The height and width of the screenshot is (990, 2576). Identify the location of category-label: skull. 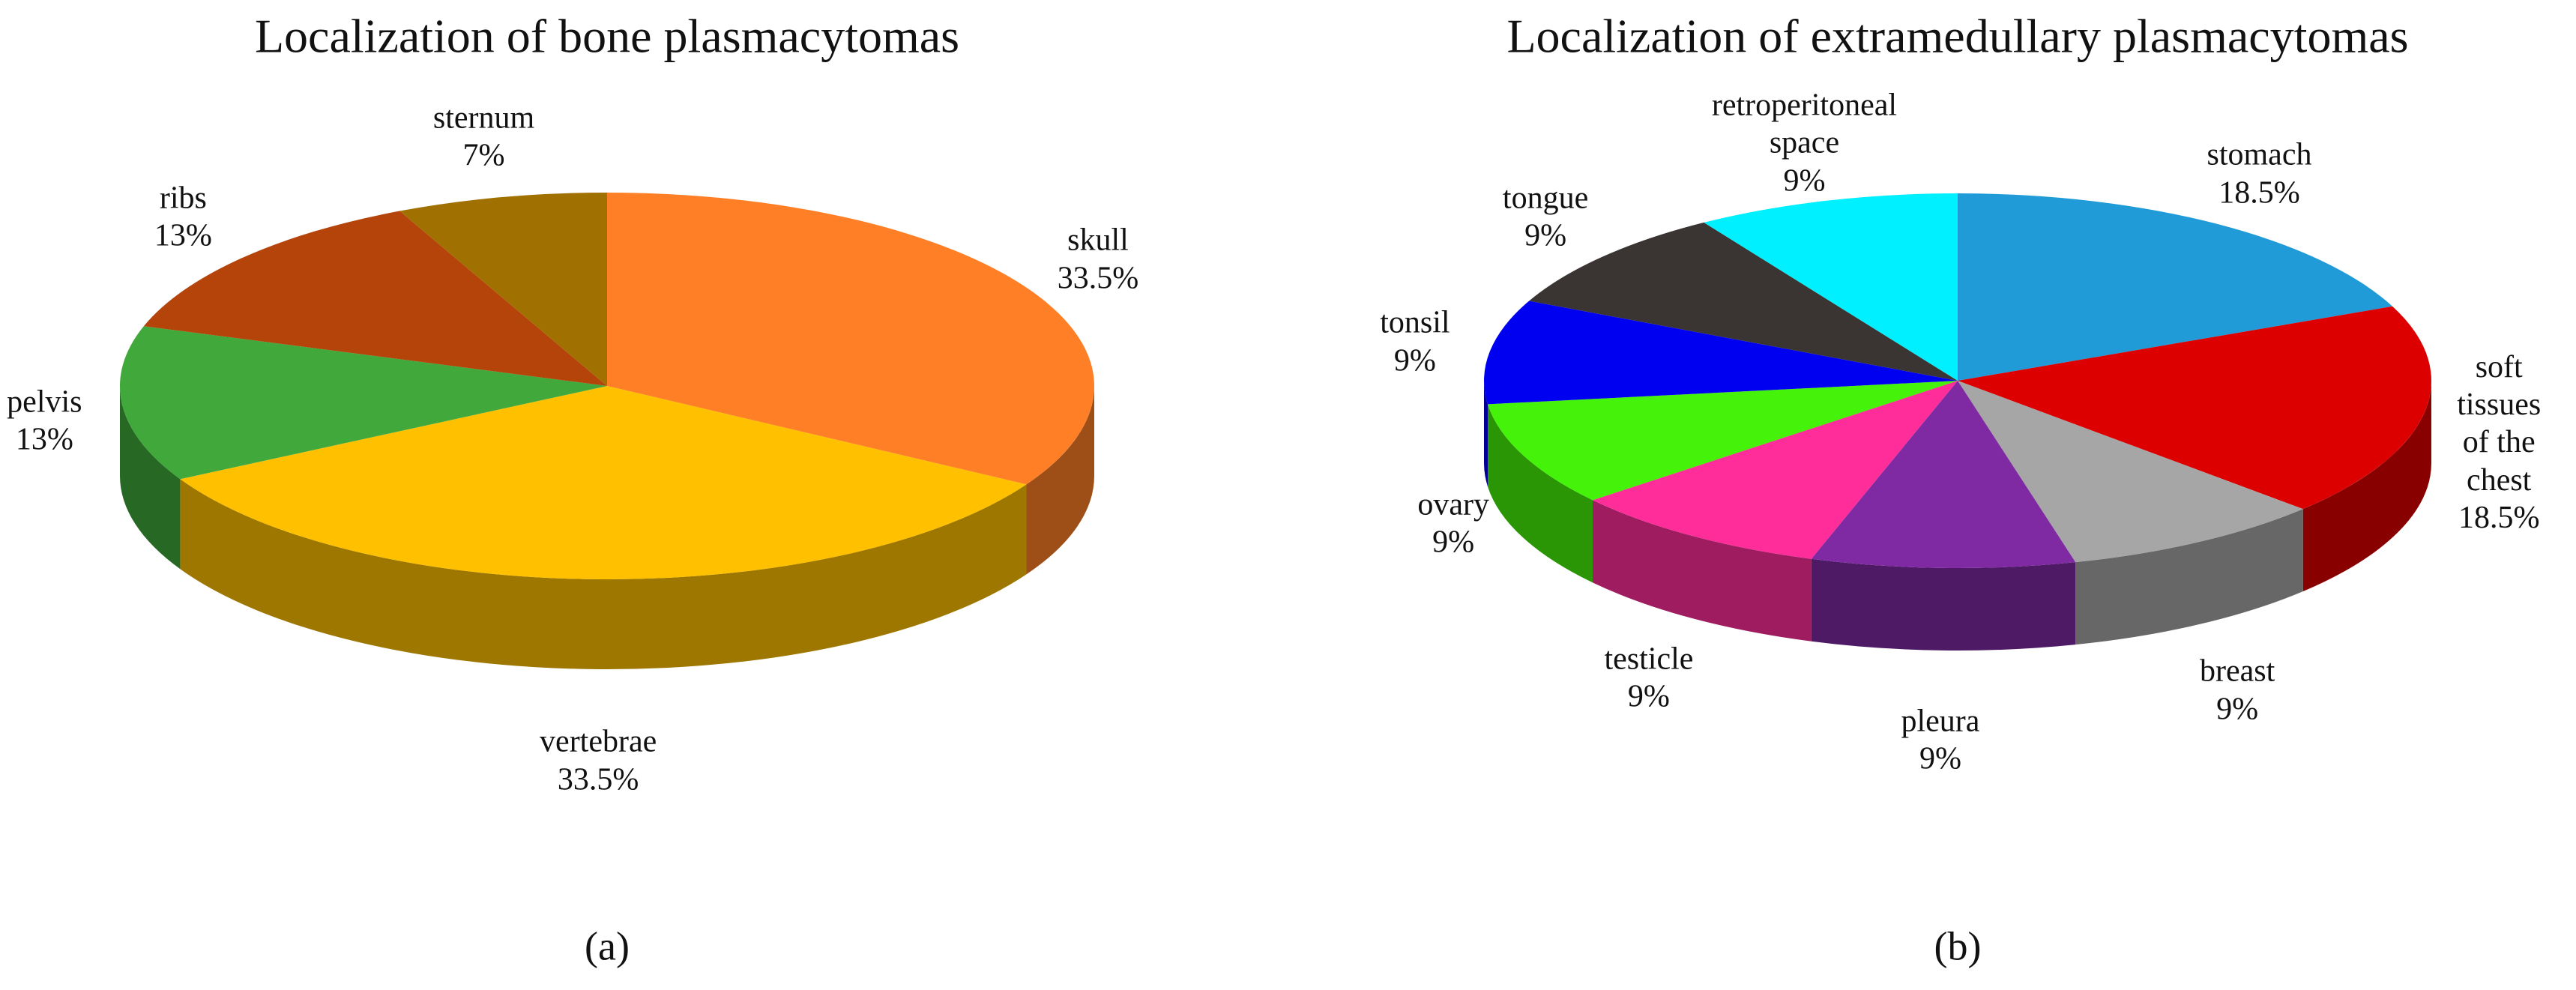
(1098, 240).